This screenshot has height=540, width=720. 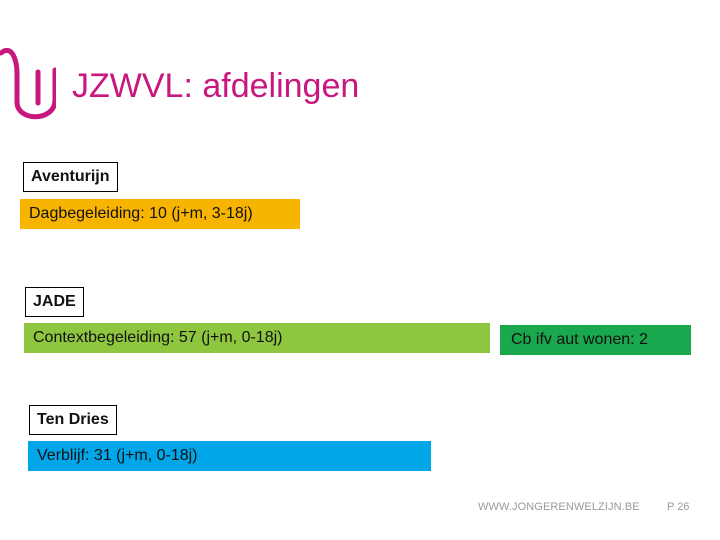 What do you see at coordinates (160, 214) in the screenshot?
I see `bar-dagbegeleiding: Dagbegeleiding: 10 (j+m, 3-18j)` at bounding box center [160, 214].